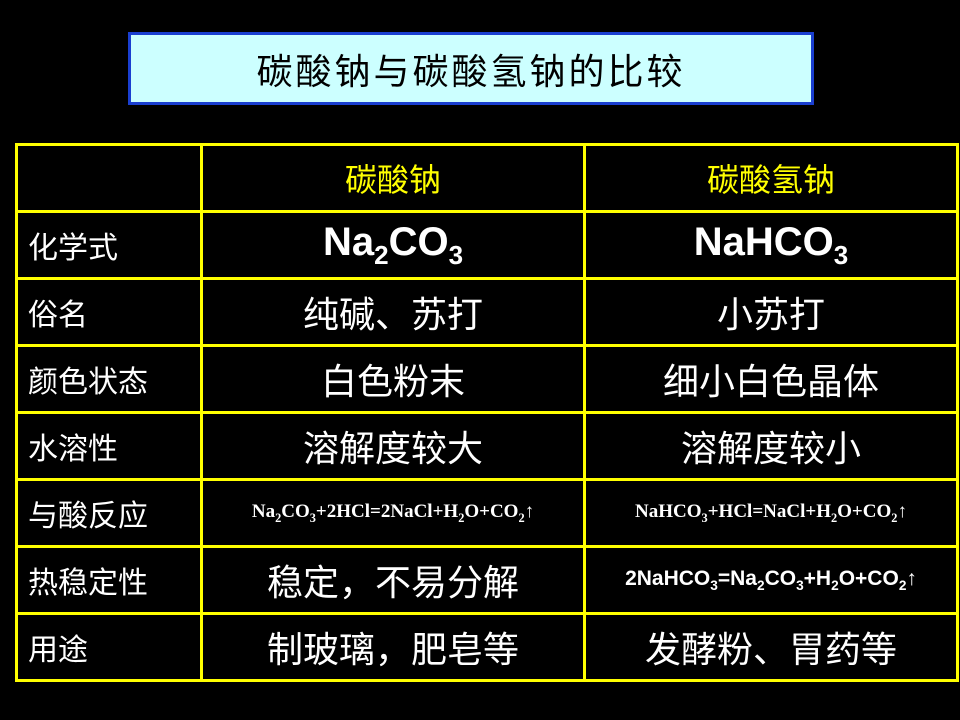 This screenshot has width=960, height=720. I want to click on text-segment: +2HCl=2NaCl+H, so click(387, 511).